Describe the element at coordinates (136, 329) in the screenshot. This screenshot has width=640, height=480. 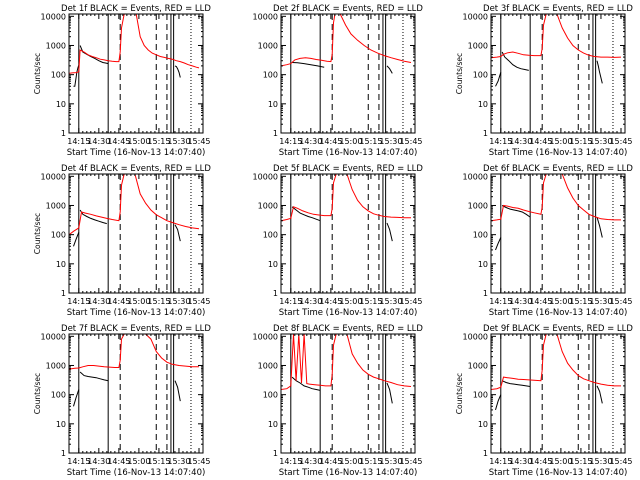
I see `panel-title: Det 7f BLACK = Events, RED = LLD` at that location.